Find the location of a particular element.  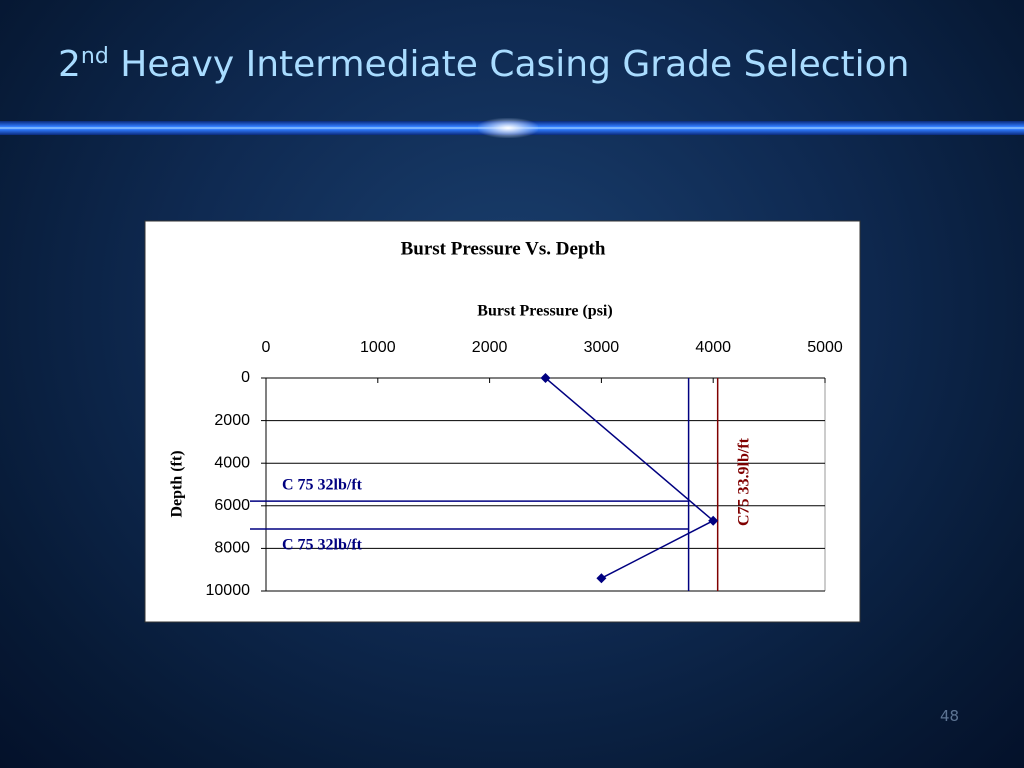

x-tick-label: 0 is located at coordinates (266, 347).